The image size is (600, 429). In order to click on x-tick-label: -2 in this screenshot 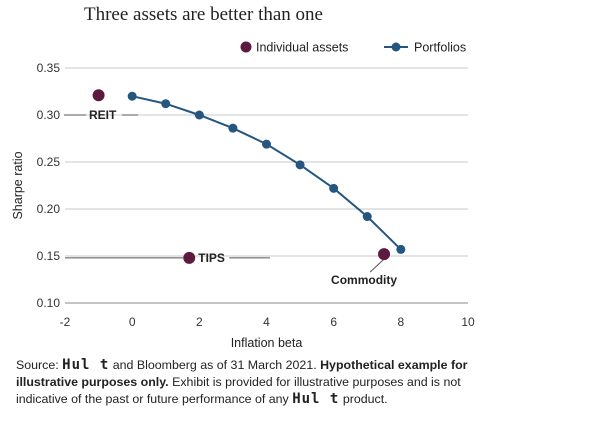, I will do `click(65, 322)`.